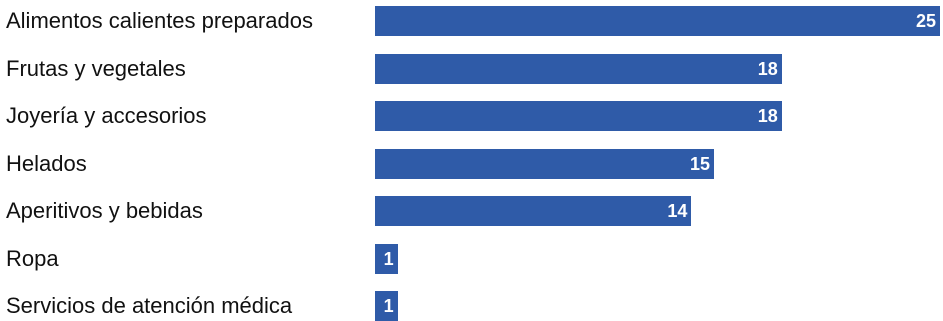 The image size is (943, 321). What do you see at coordinates (46, 163) in the screenshot?
I see `category-label: Helados` at bounding box center [46, 163].